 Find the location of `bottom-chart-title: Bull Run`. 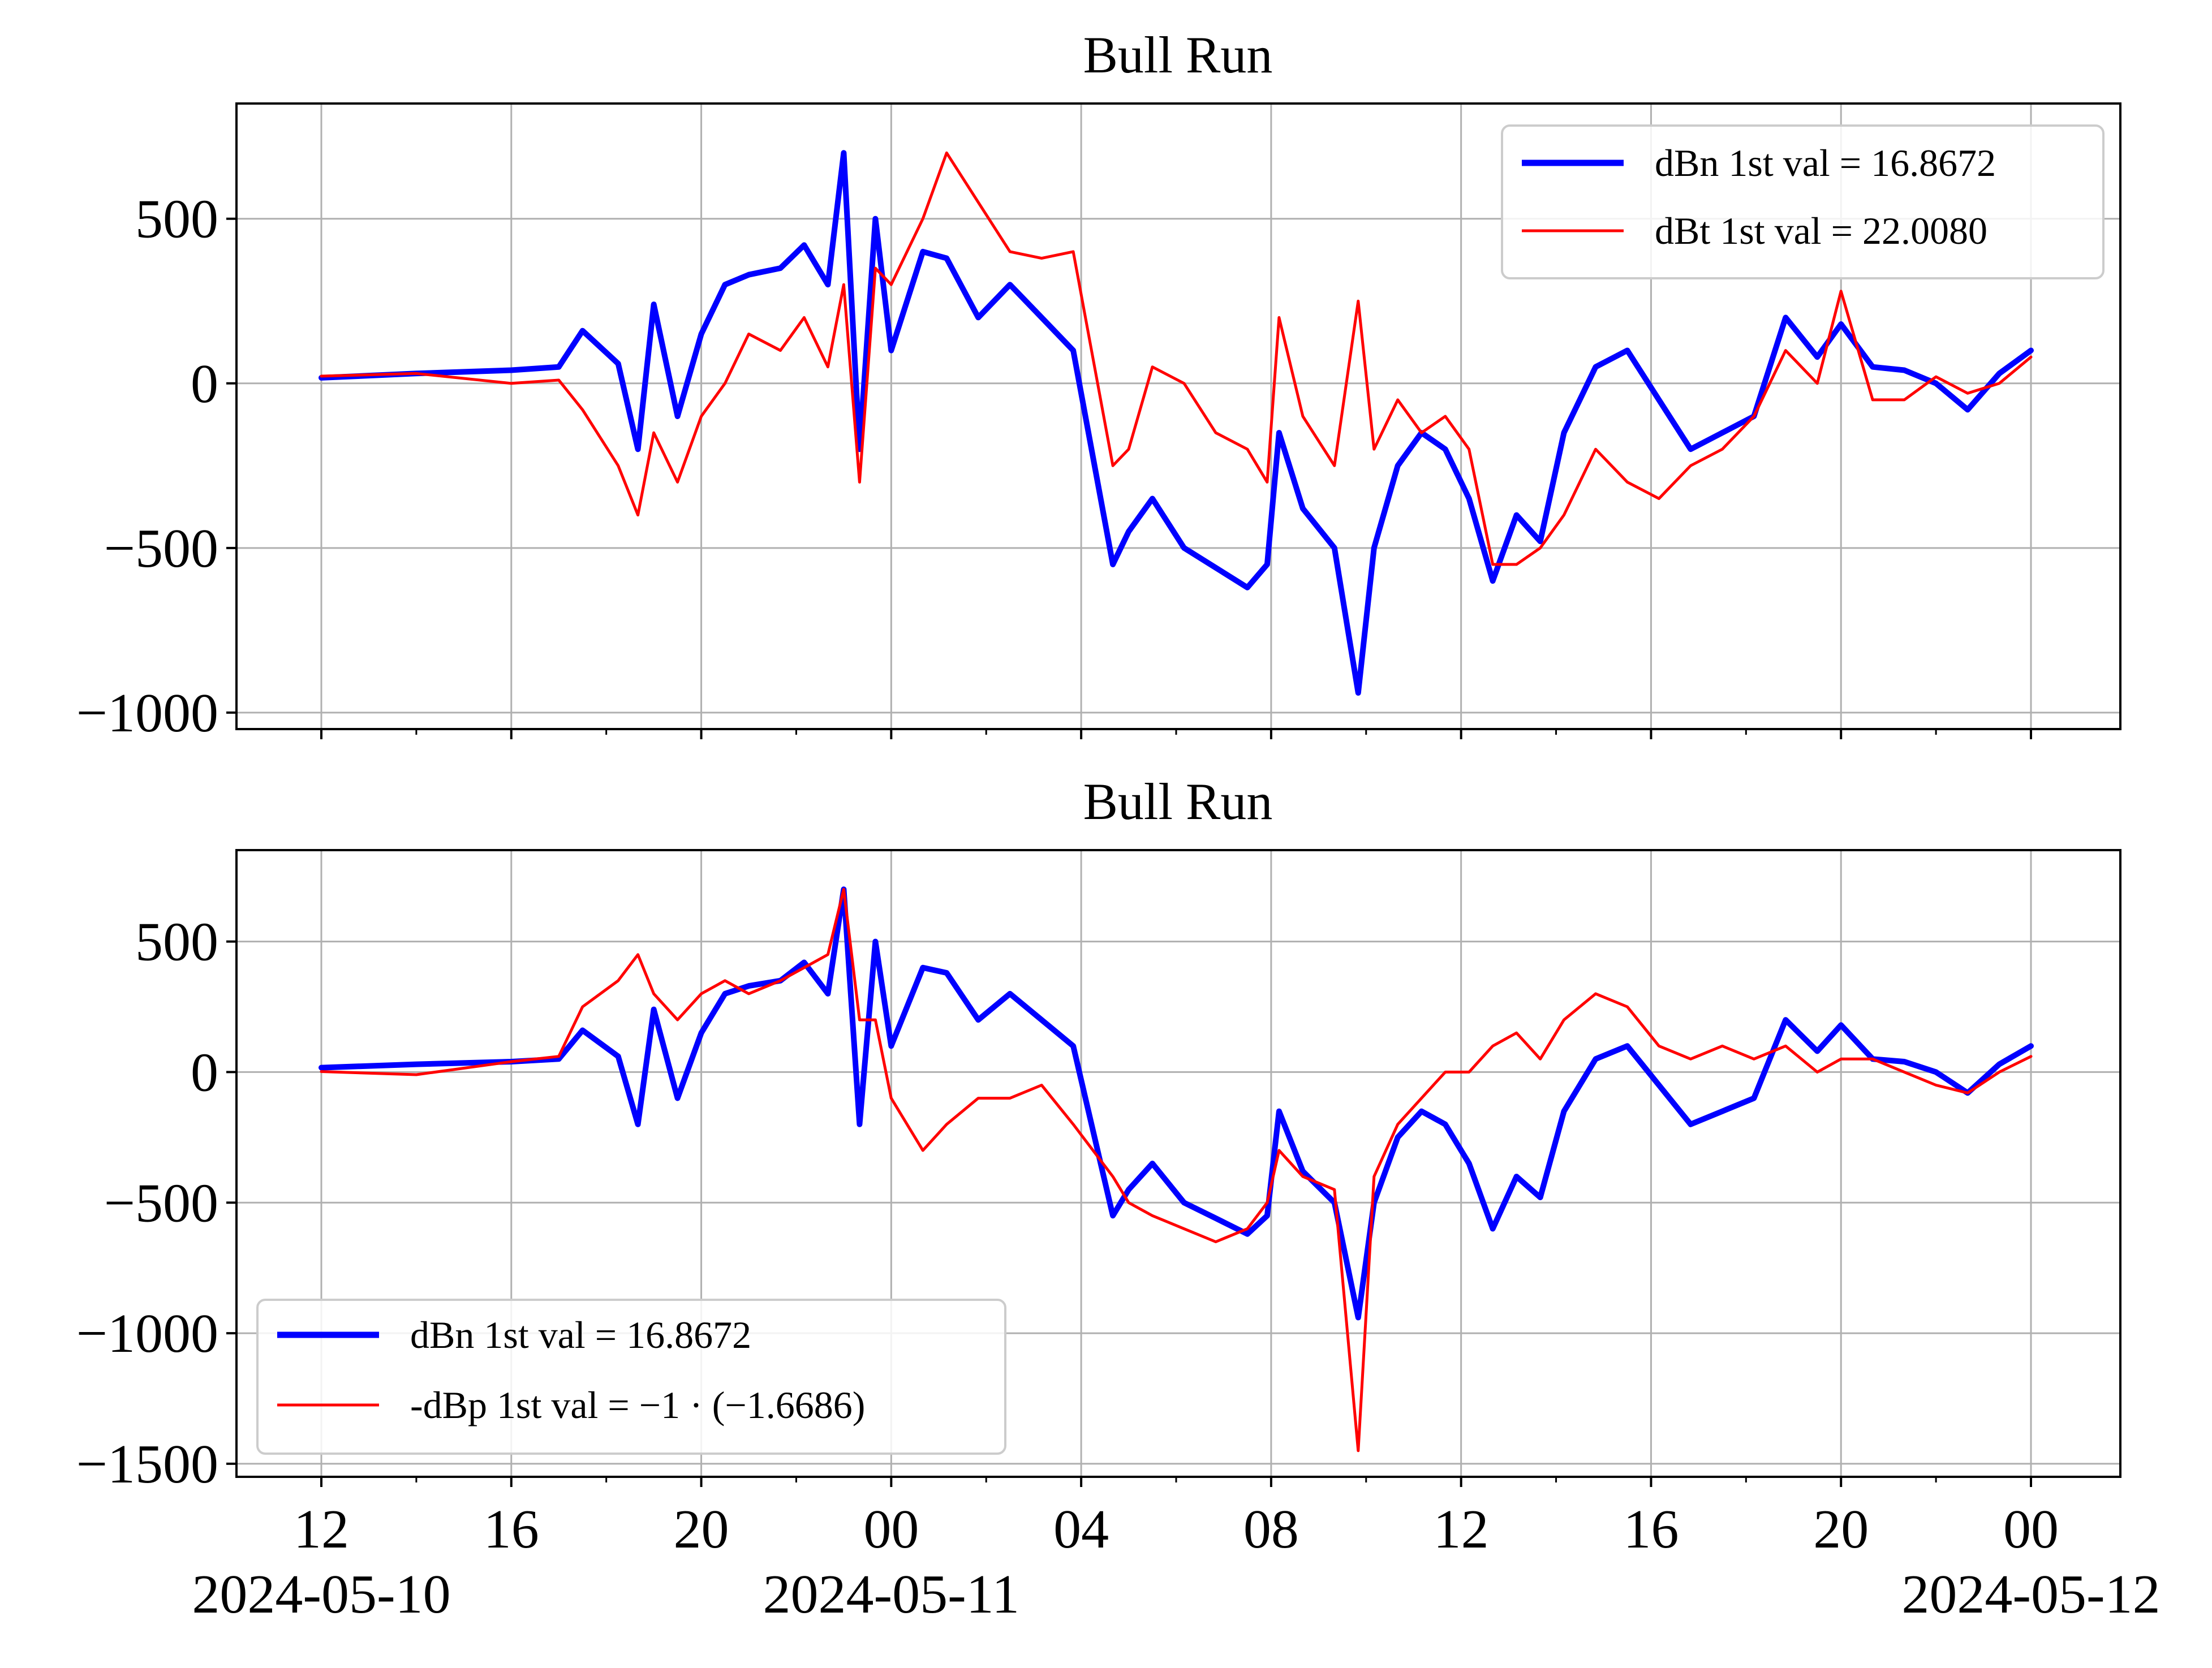

bottom-chart-title: Bull Run is located at coordinates (1178, 801).